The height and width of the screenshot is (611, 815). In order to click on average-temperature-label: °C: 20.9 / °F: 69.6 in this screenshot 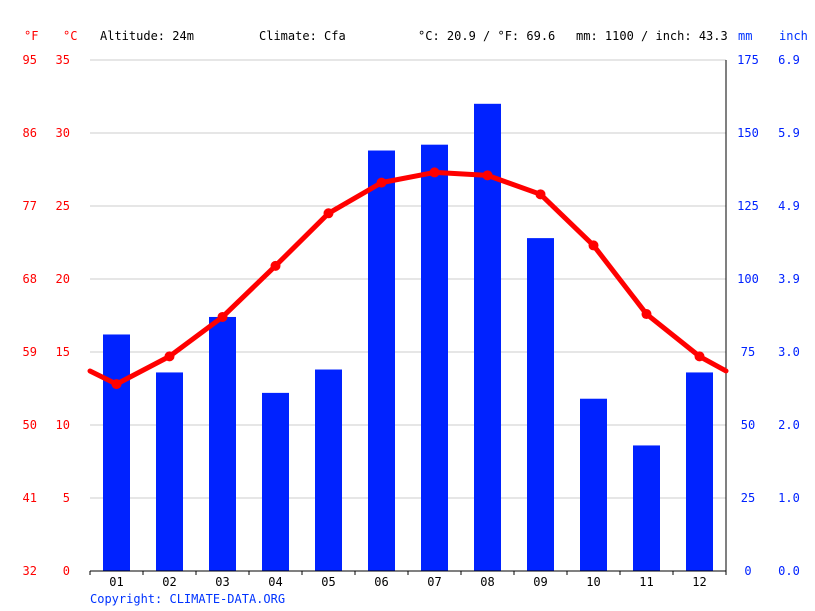, I will do `click(487, 36)`.